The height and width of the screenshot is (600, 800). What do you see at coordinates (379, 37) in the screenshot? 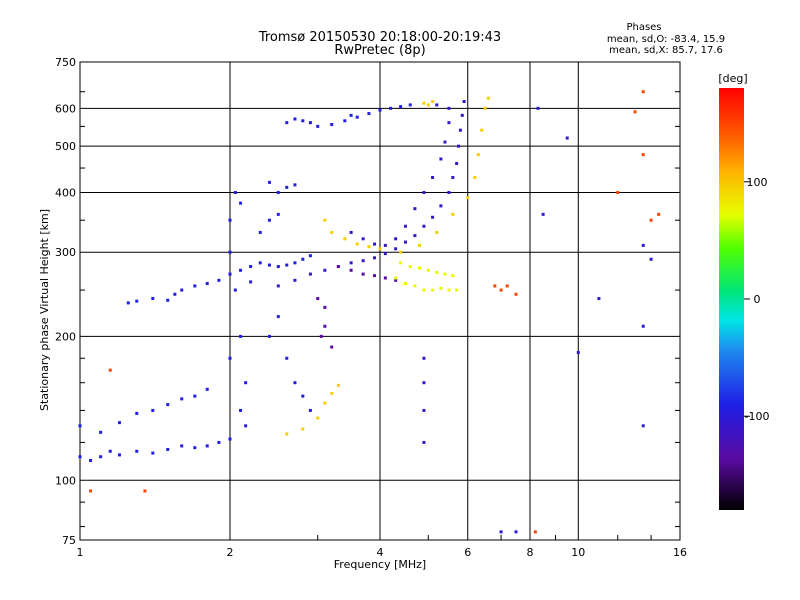
I see `chart-title: Tromsø 20150530 20:18:00-20:19:43` at bounding box center [379, 37].